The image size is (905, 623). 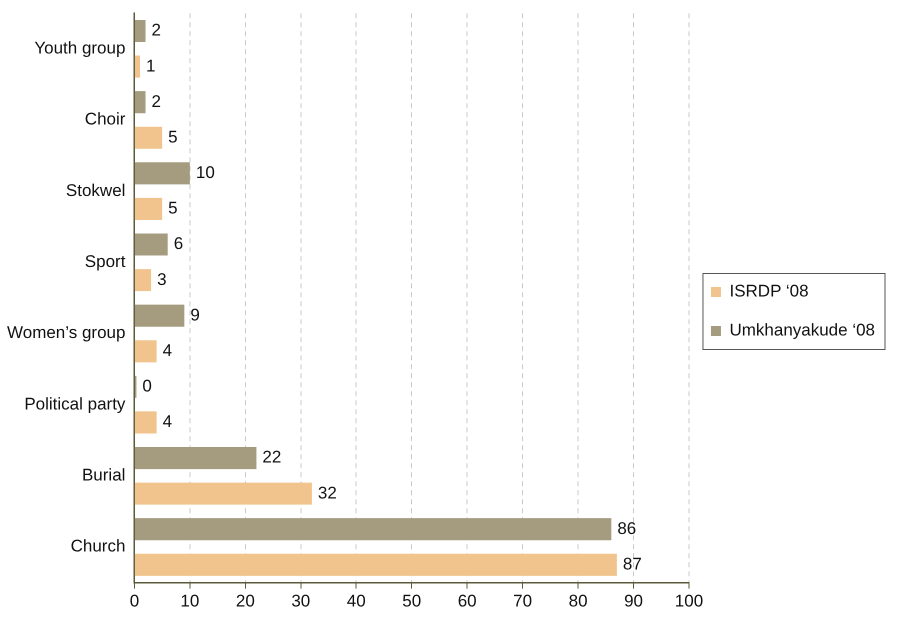 I want to click on x-tick-label: 30, so click(x=300, y=600).